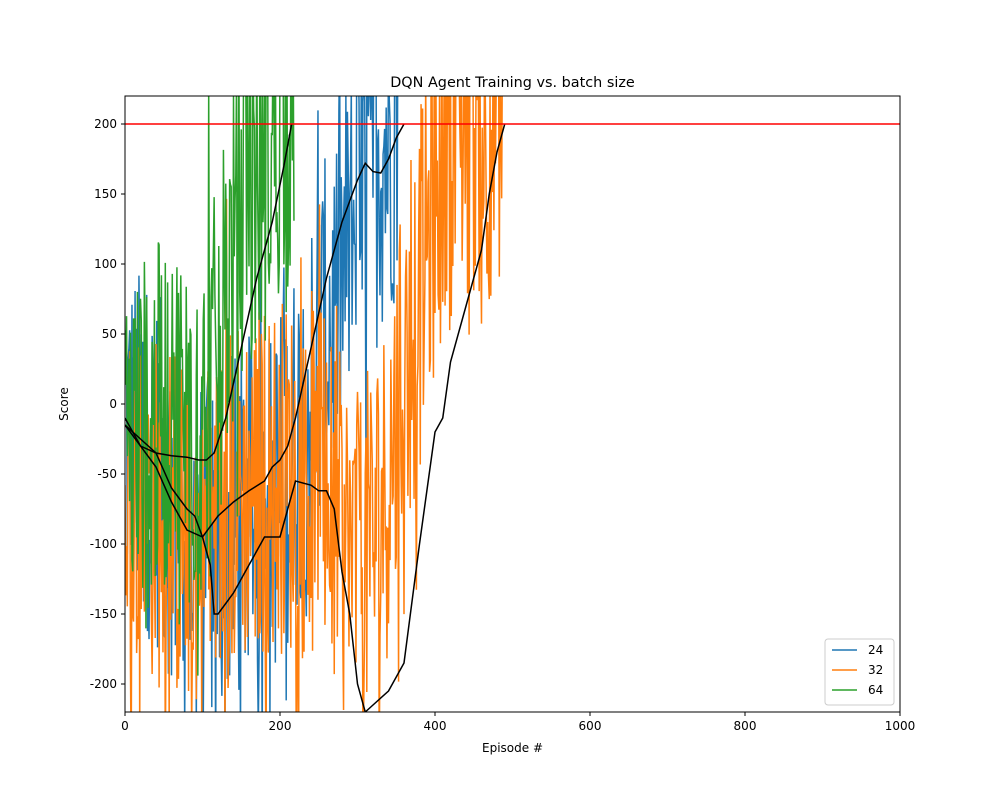 The width and height of the screenshot is (1000, 800). Describe the element at coordinates (64, 404) in the screenshot. I see `y-axis-title: Score` at that location.